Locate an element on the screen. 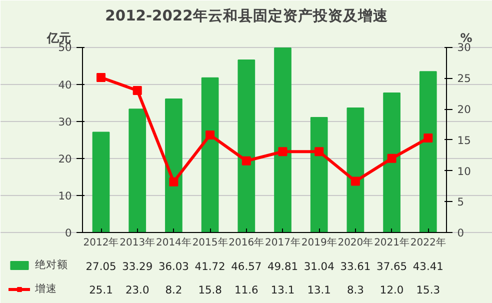 This screenshot has width=492, height=303. data-label: 15.3 is located at coordinates (428, 290).